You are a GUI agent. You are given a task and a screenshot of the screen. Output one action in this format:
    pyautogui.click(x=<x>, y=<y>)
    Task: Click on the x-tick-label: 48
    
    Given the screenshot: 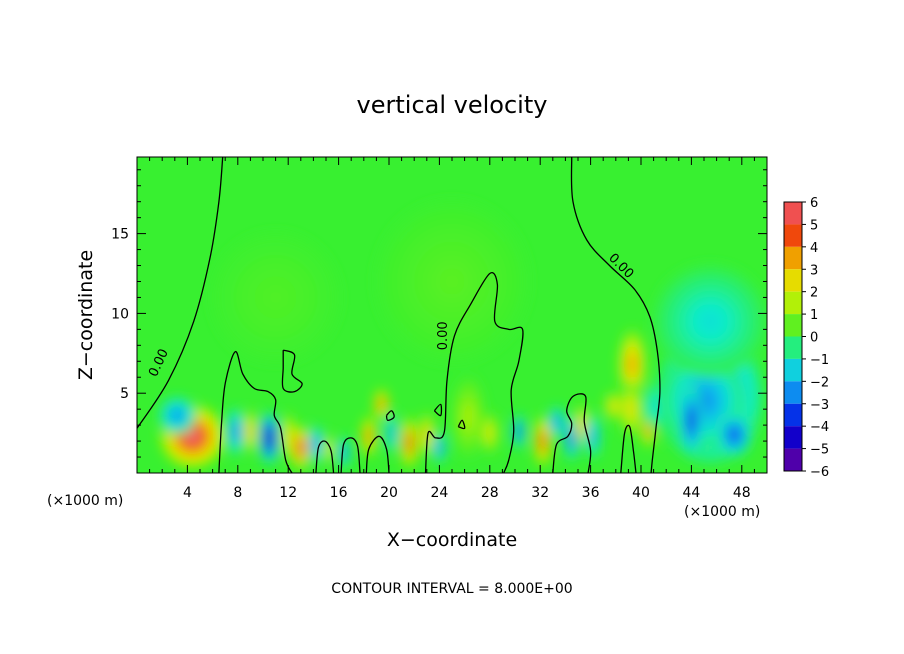 What is the action you would take?
    pyautogui.click(x=742, y=493)
    